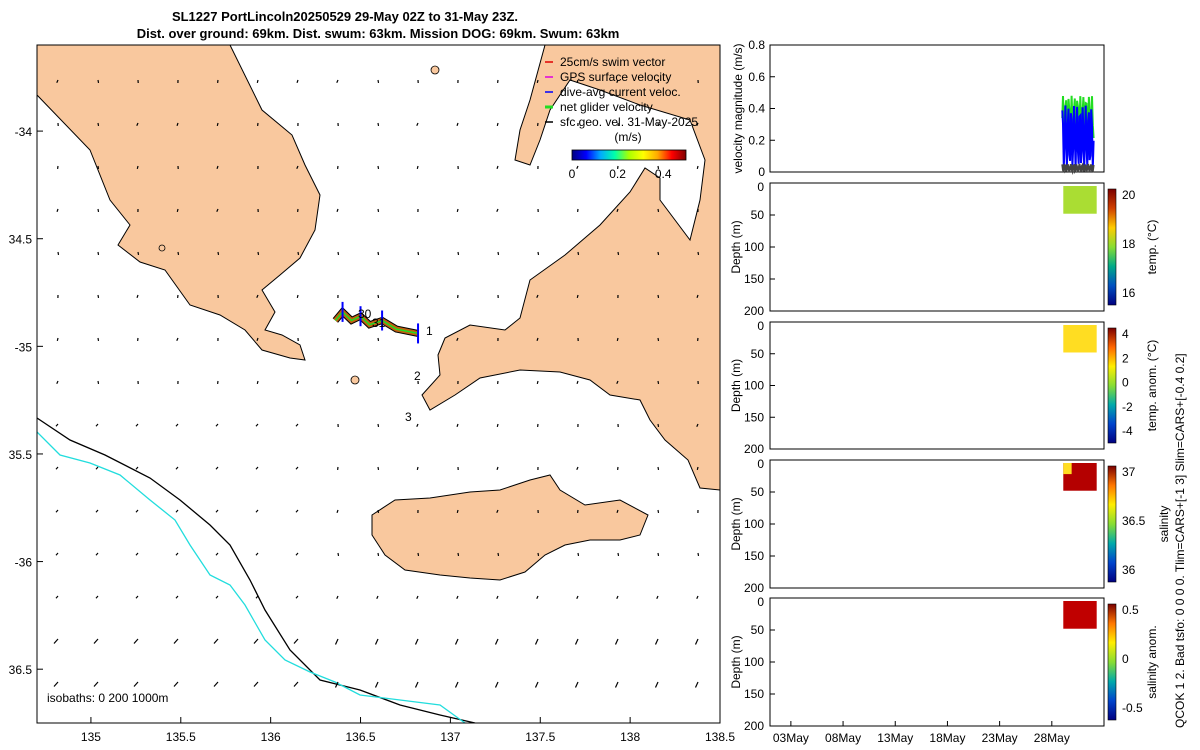 The image size is (1200, 750). Describe the element at coordinates (24, 347) in the screenshot. I see `map-ytick-label: -35` at that location.